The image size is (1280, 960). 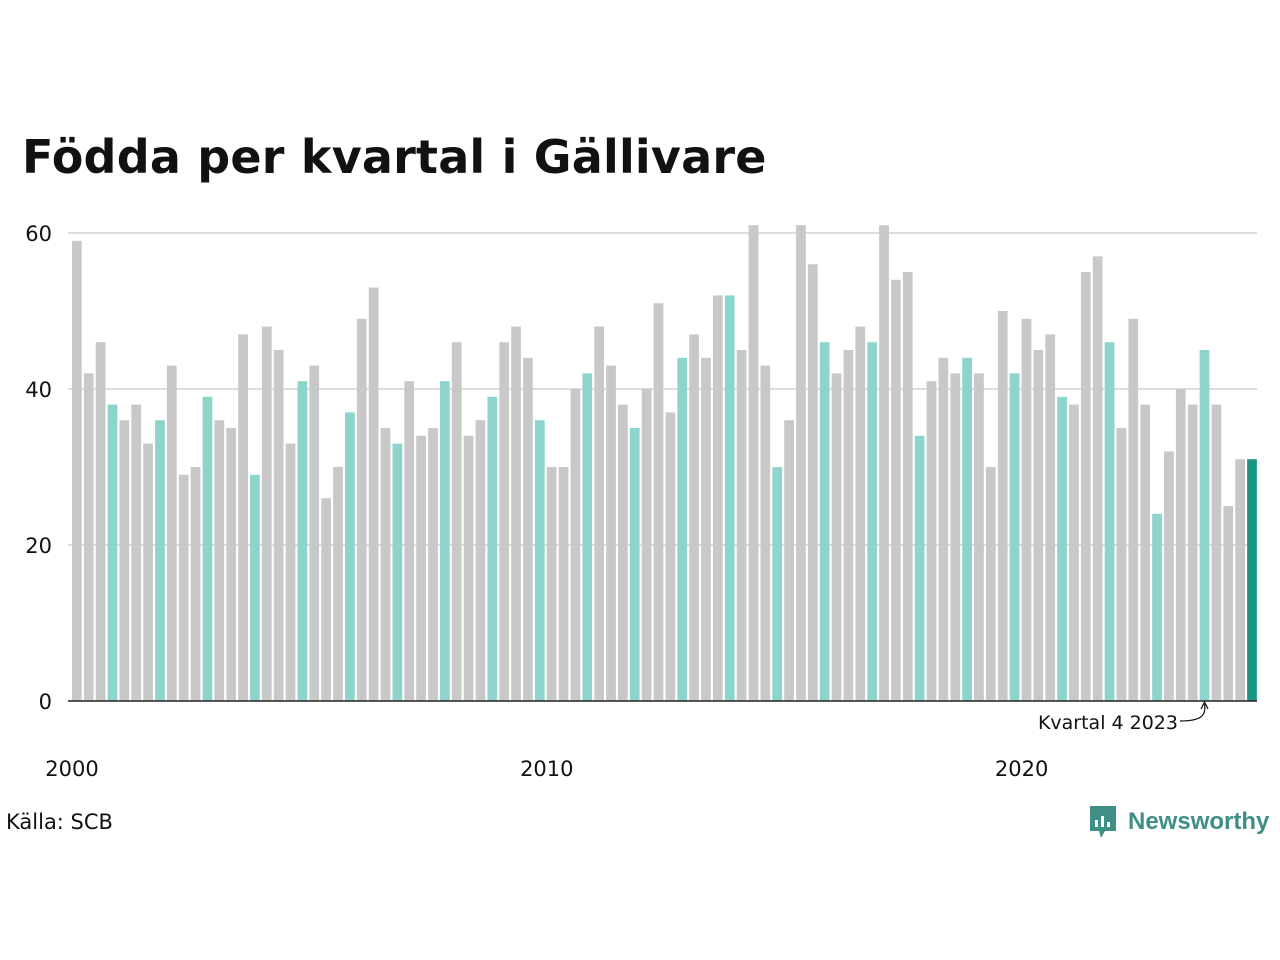 I want to click on source-label: Källa: SCB, so click(x=59, y=822).